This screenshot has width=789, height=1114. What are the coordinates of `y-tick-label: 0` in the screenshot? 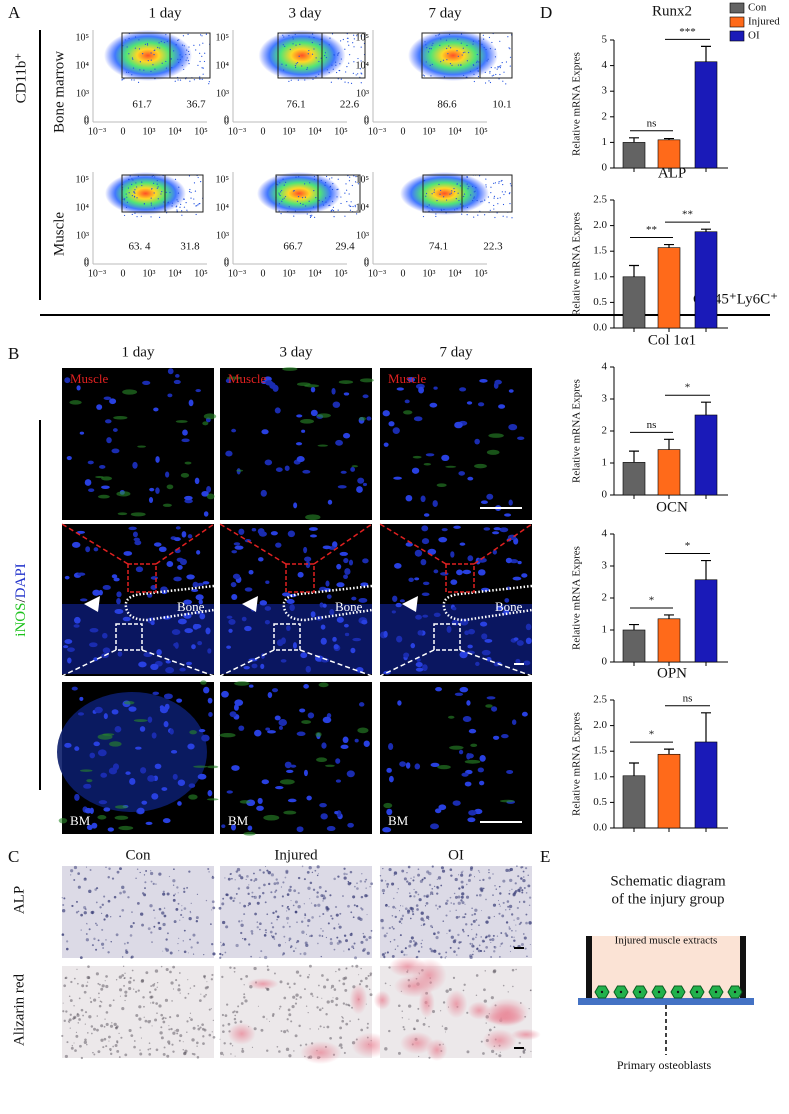 It's located at (86, 121).